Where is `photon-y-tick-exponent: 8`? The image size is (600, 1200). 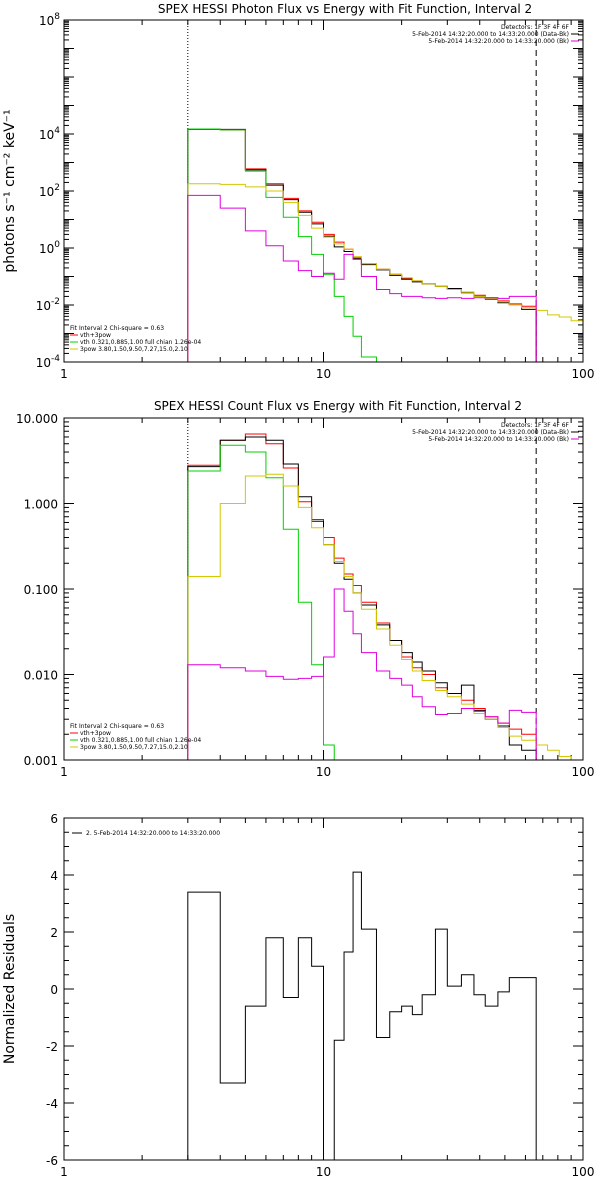
photon-y-tick-exponent: 8 is located at coordinates (57, 17).